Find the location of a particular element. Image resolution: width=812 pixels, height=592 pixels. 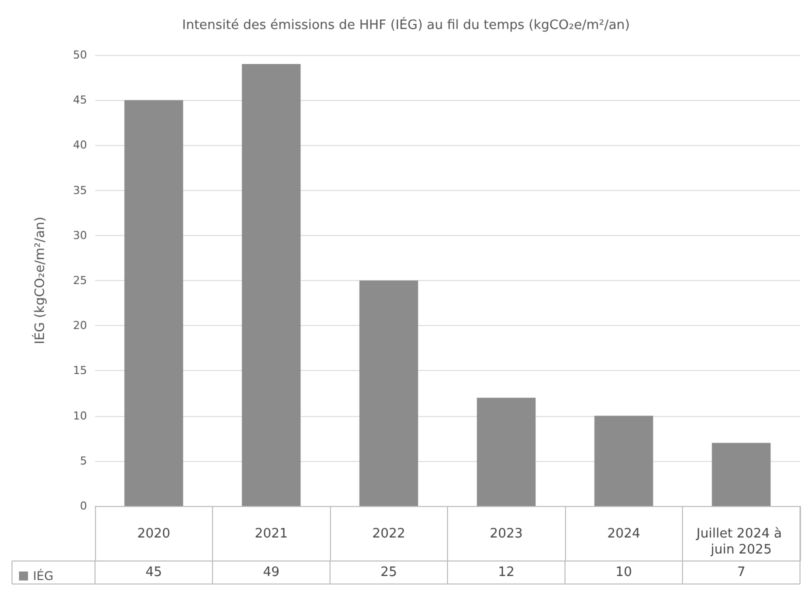

y-axis-title: IÉG (kgCO₂e/m²/an) is located at coordinates (39, 280).